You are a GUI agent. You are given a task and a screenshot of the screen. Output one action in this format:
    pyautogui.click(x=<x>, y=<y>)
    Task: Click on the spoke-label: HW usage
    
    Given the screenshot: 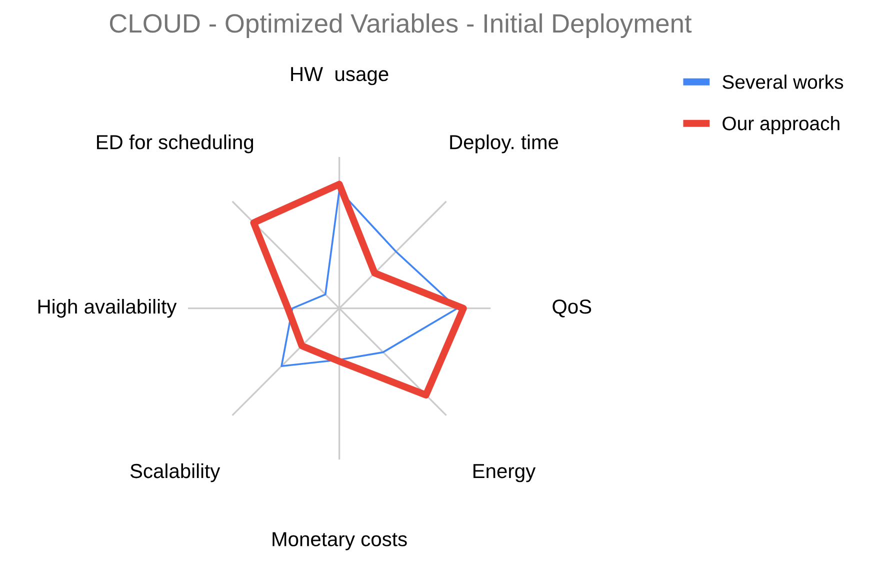 What is the action you would take?
    pyautogui.click(x=339, y=76)
    